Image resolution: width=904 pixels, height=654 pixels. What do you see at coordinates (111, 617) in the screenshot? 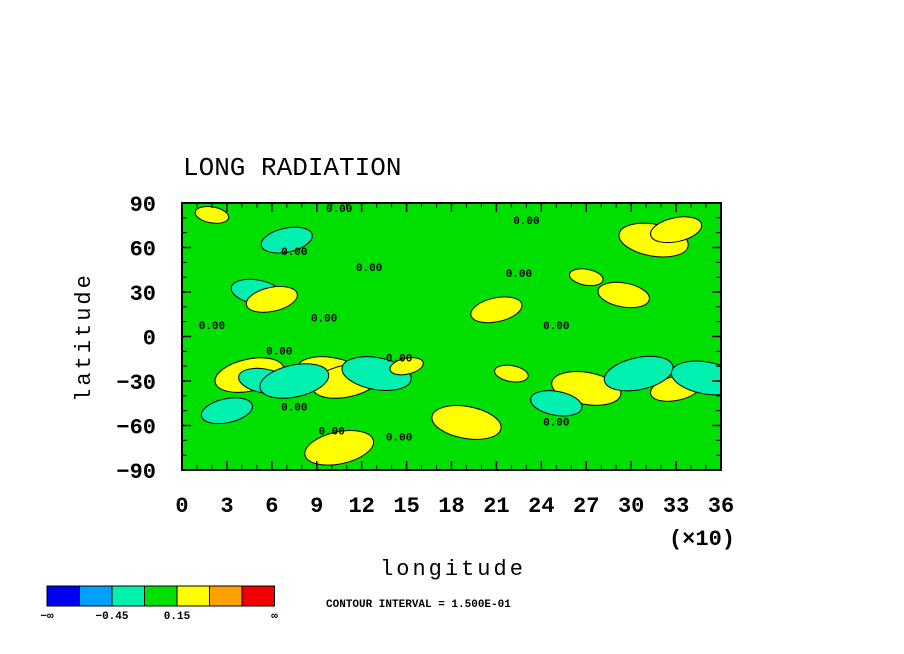
I see `colorbar-label-1: −0.45` at bounding box center [111, 617].